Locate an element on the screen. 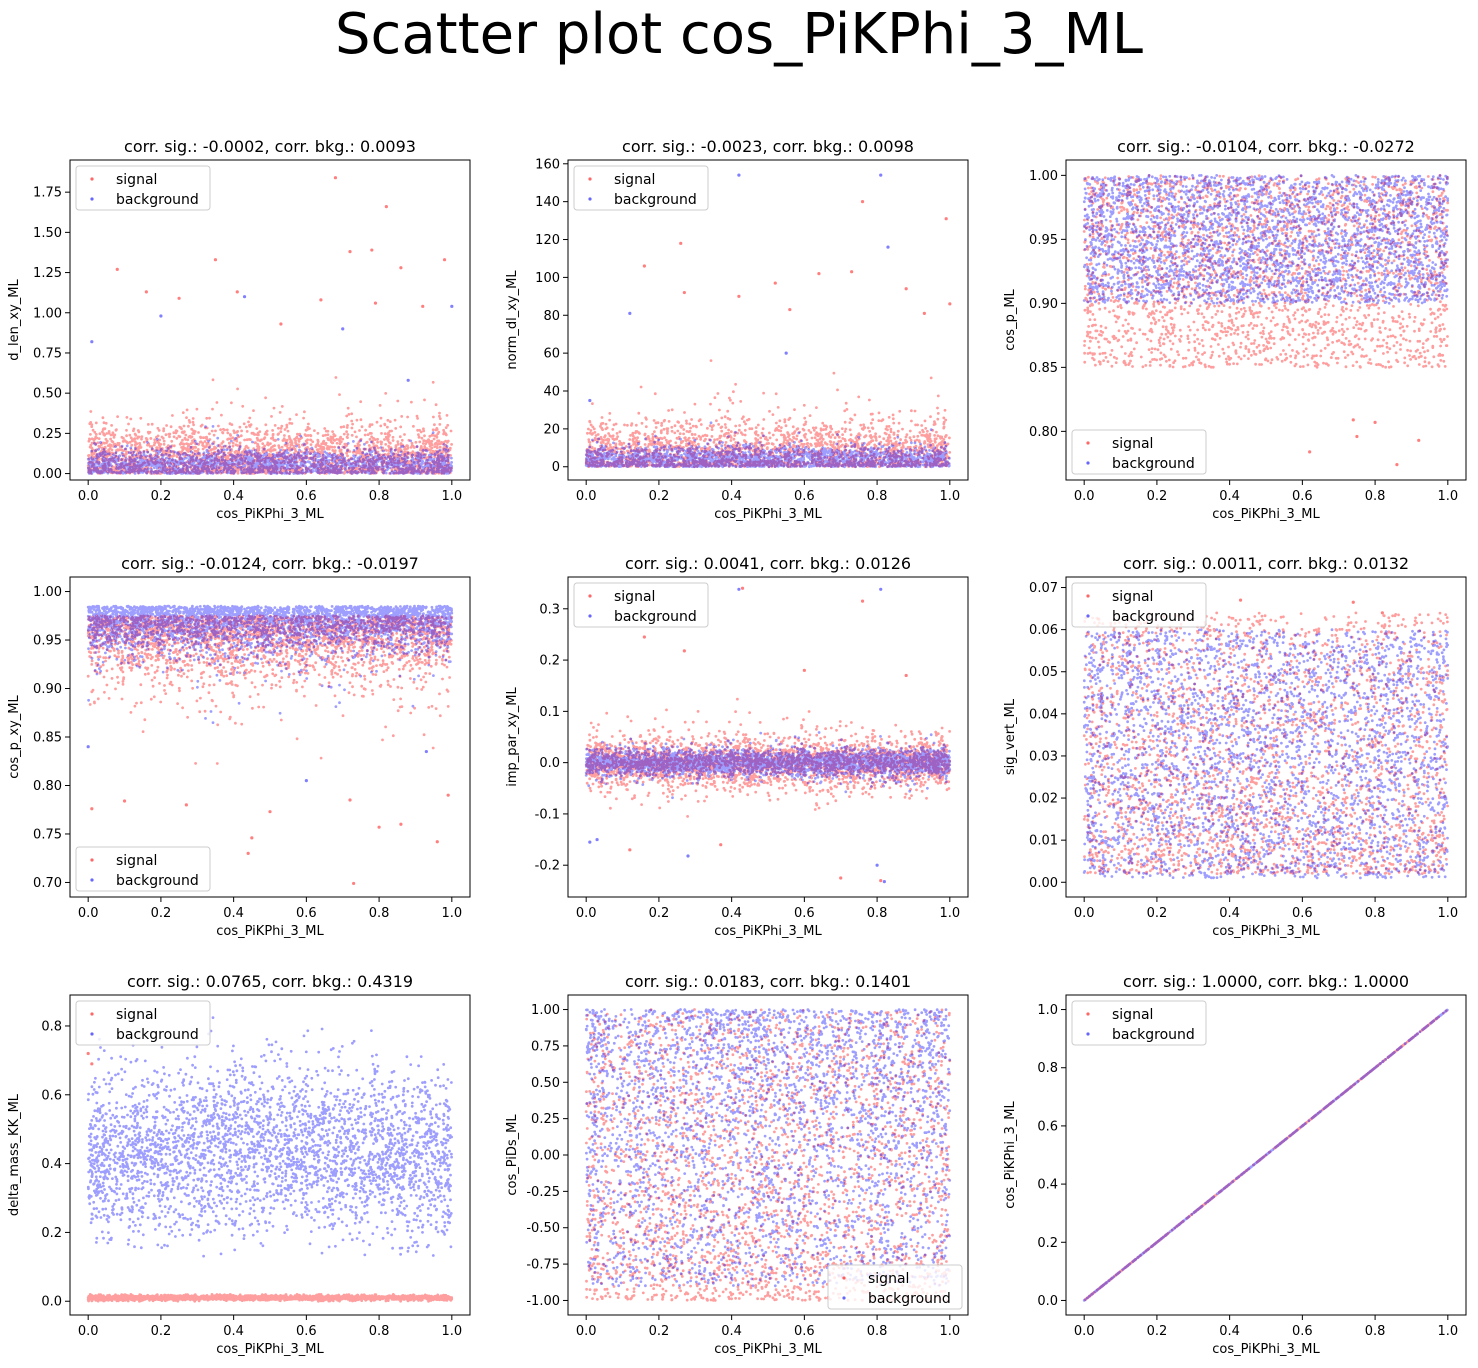 The width and height of the screenshot is (1478, 1368). x-tick-label: 0.2 is located at coordinates (1157, 1331).